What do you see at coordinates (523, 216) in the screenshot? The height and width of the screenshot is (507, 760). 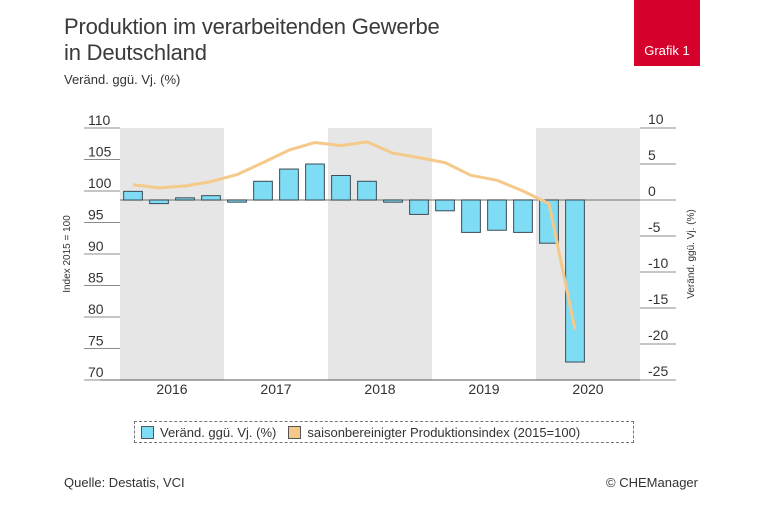 I see `bar-change-2019-Q4` at bounding box center [523, 216].